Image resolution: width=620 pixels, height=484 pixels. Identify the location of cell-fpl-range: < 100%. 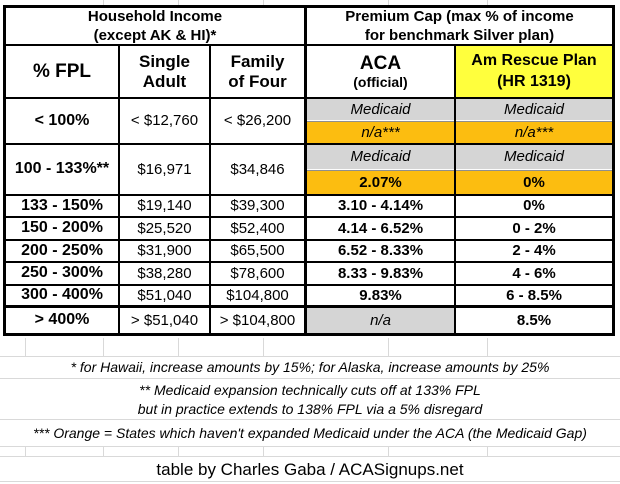
(63, 122).